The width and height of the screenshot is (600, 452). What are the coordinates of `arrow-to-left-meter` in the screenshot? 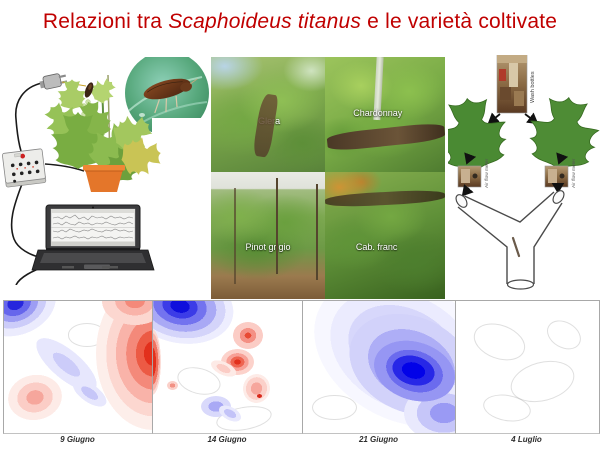 It's located at (470, 158).